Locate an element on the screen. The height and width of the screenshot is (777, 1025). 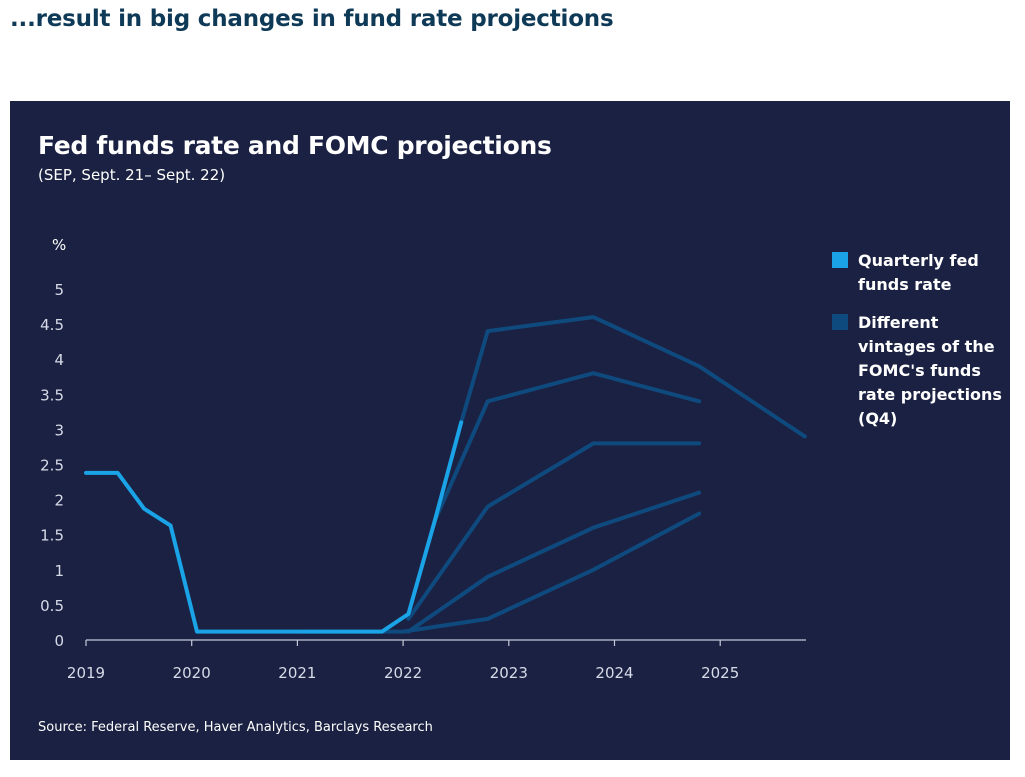
legend-swatch-projections is located at coordinates (840, 322).